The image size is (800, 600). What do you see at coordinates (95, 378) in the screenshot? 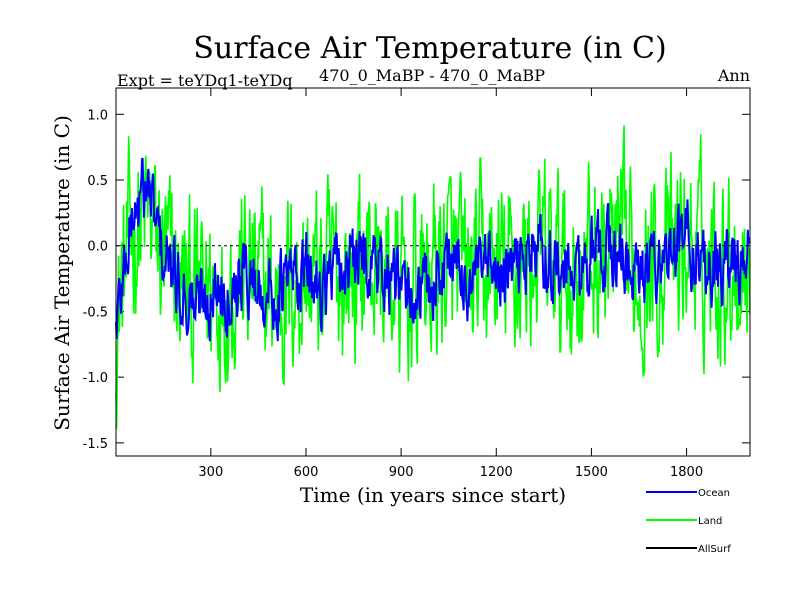
I see `y-tick-label: -1.0` at bounding box center [95, 378].